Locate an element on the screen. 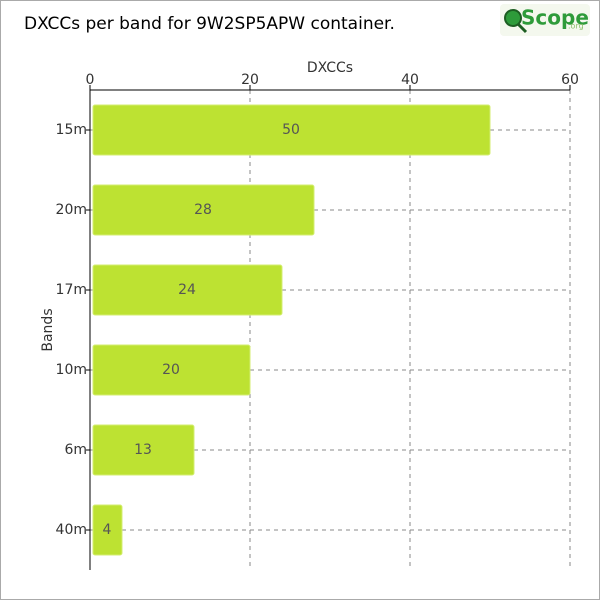 This screenshot has height=600, width=600. x-tick-label: 40 is located at coordinates (410, 80).